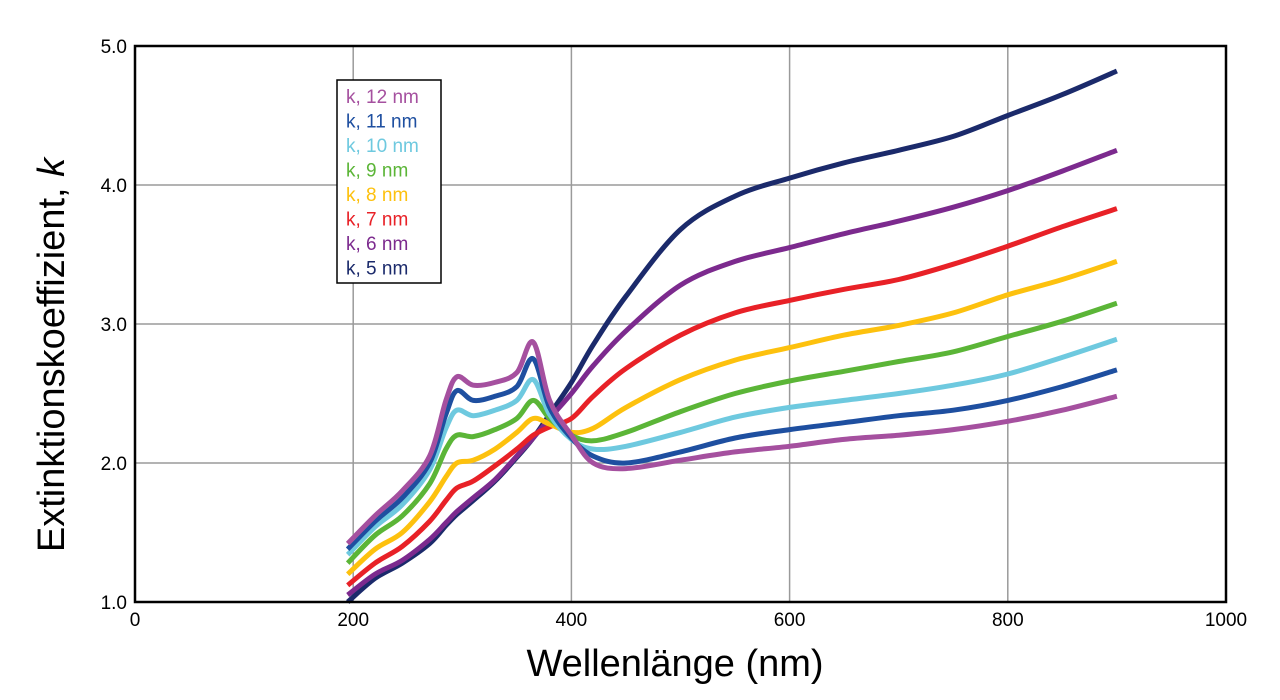  What do you see at coordinates (114, 47) in the screenshot?
I see `y-tick-label: 5.0` at bounding box center [114, 47].